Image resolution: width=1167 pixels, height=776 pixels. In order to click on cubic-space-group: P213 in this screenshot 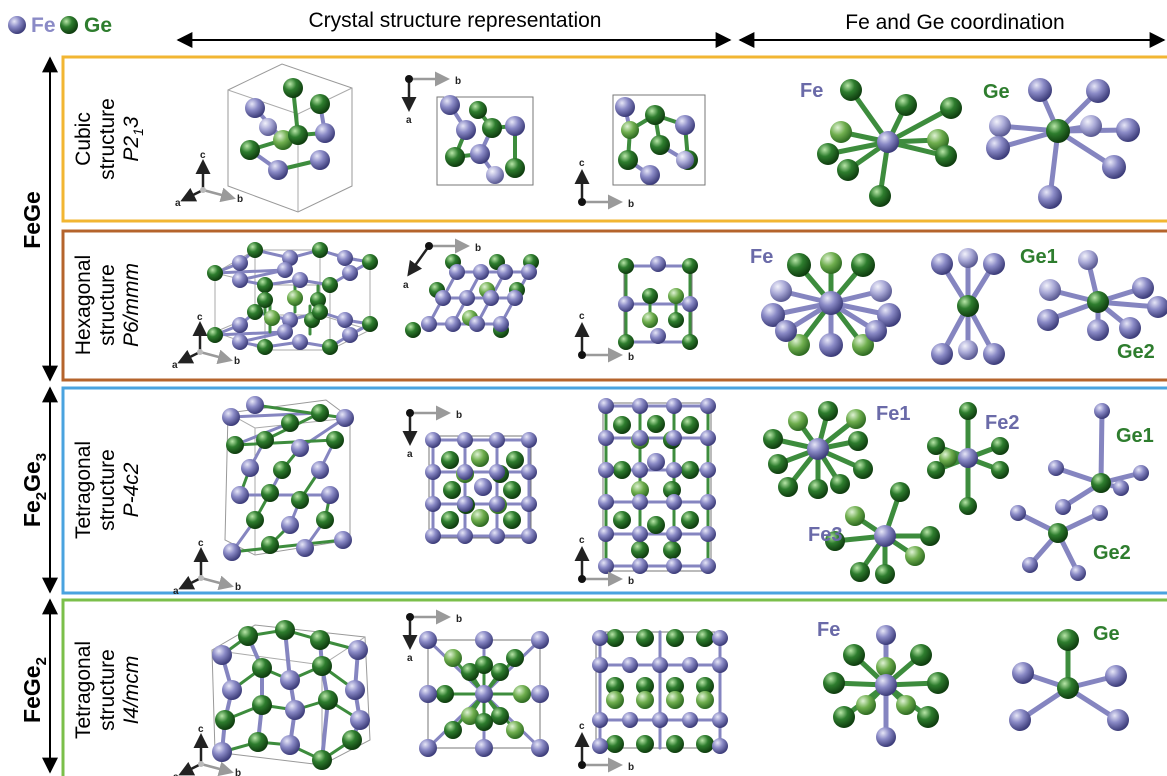, I will do `click(133, 138)`.